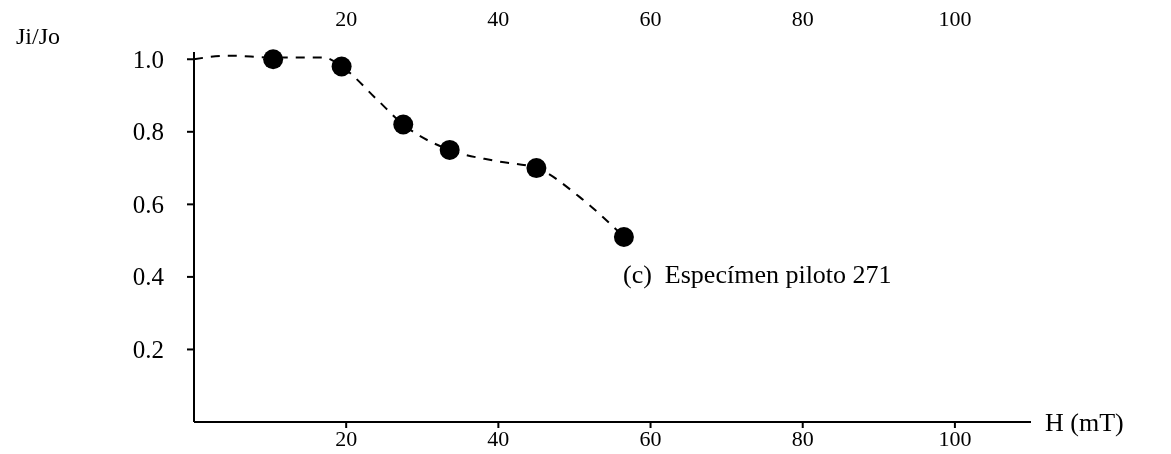 This screenshot has width=1171, height=454. What do you see at coordinates (802, 438) in the screenshot?
I see `x-tick-label: 80` at bounding box center [802, 438].